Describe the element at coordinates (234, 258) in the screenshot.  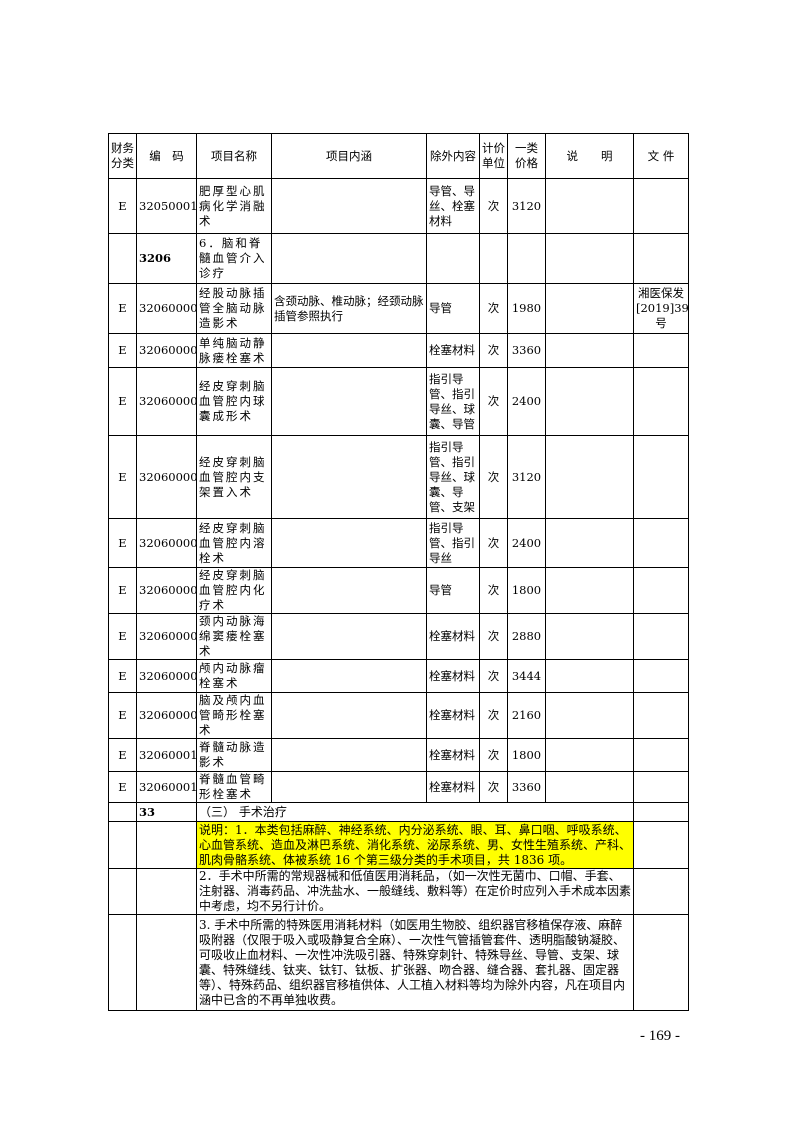
I see `cell-name: 6．脑和脊髓血管介入诊疗` at that location.